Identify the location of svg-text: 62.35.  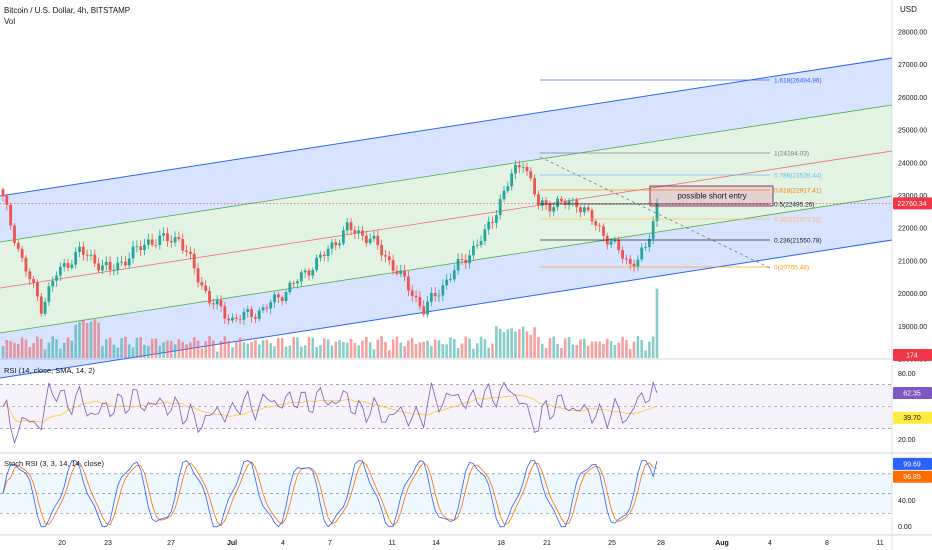
(912, 394).